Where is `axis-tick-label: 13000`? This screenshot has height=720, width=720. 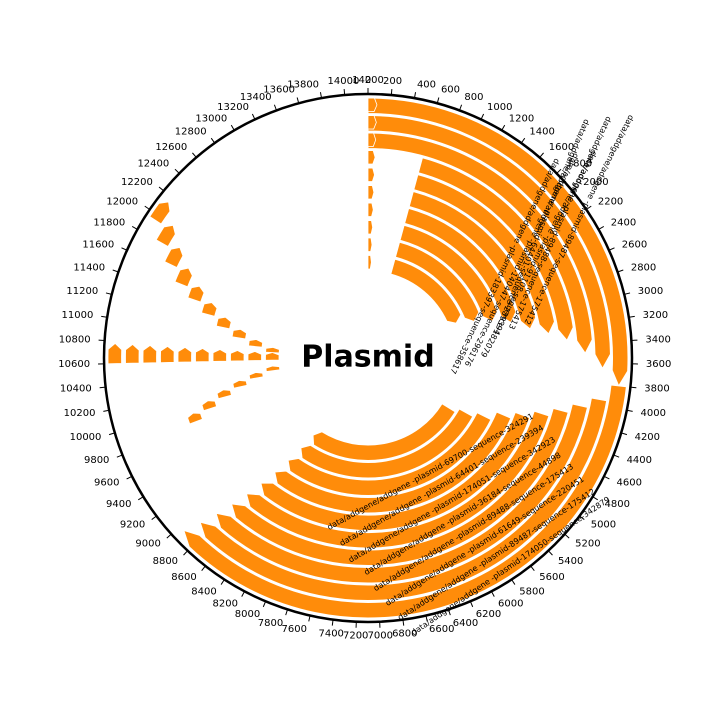
axis-tick-label: 13000 is located at coordinates (211, 118).